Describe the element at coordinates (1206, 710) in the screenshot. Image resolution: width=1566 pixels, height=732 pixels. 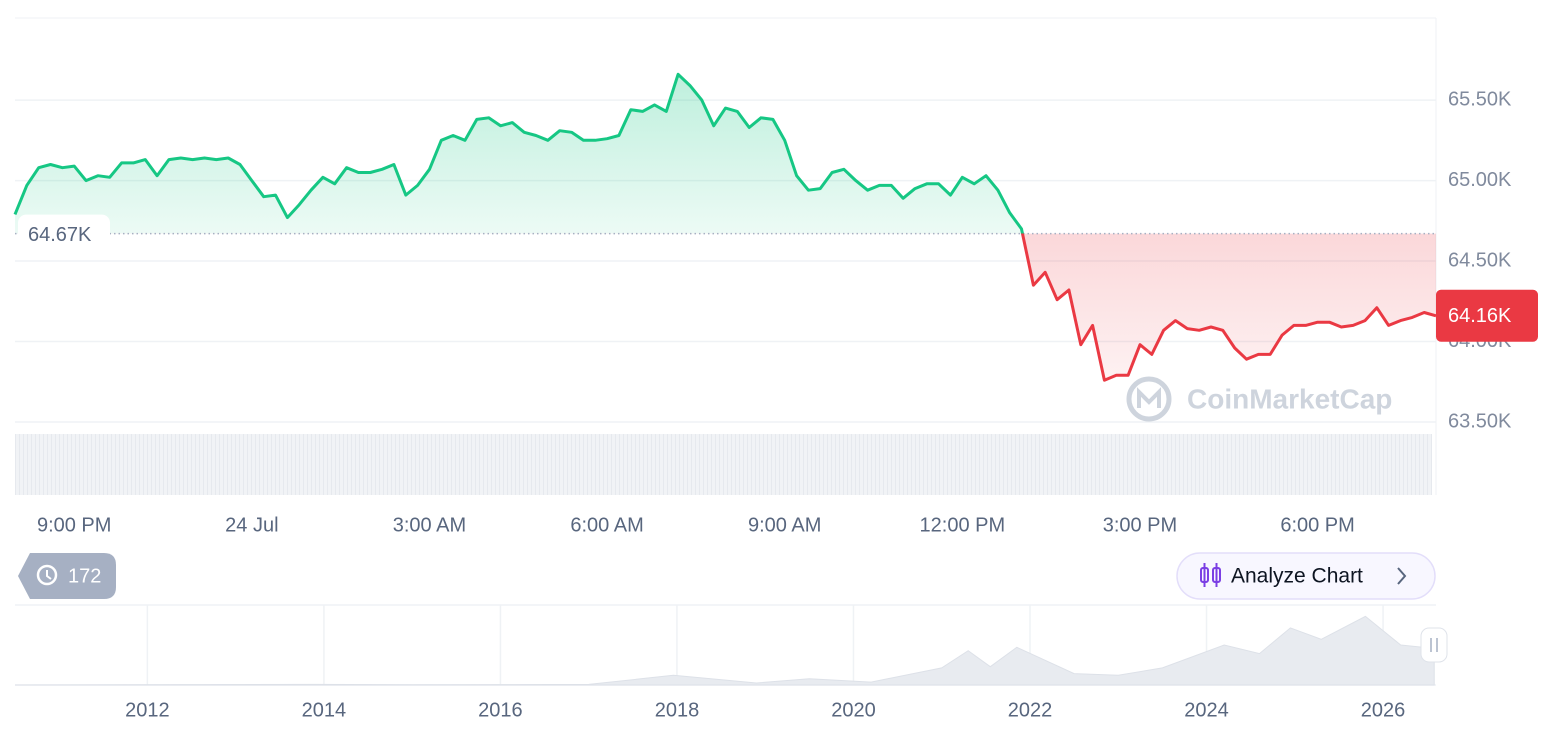
I see `x-tick-label: 2024` at that location.